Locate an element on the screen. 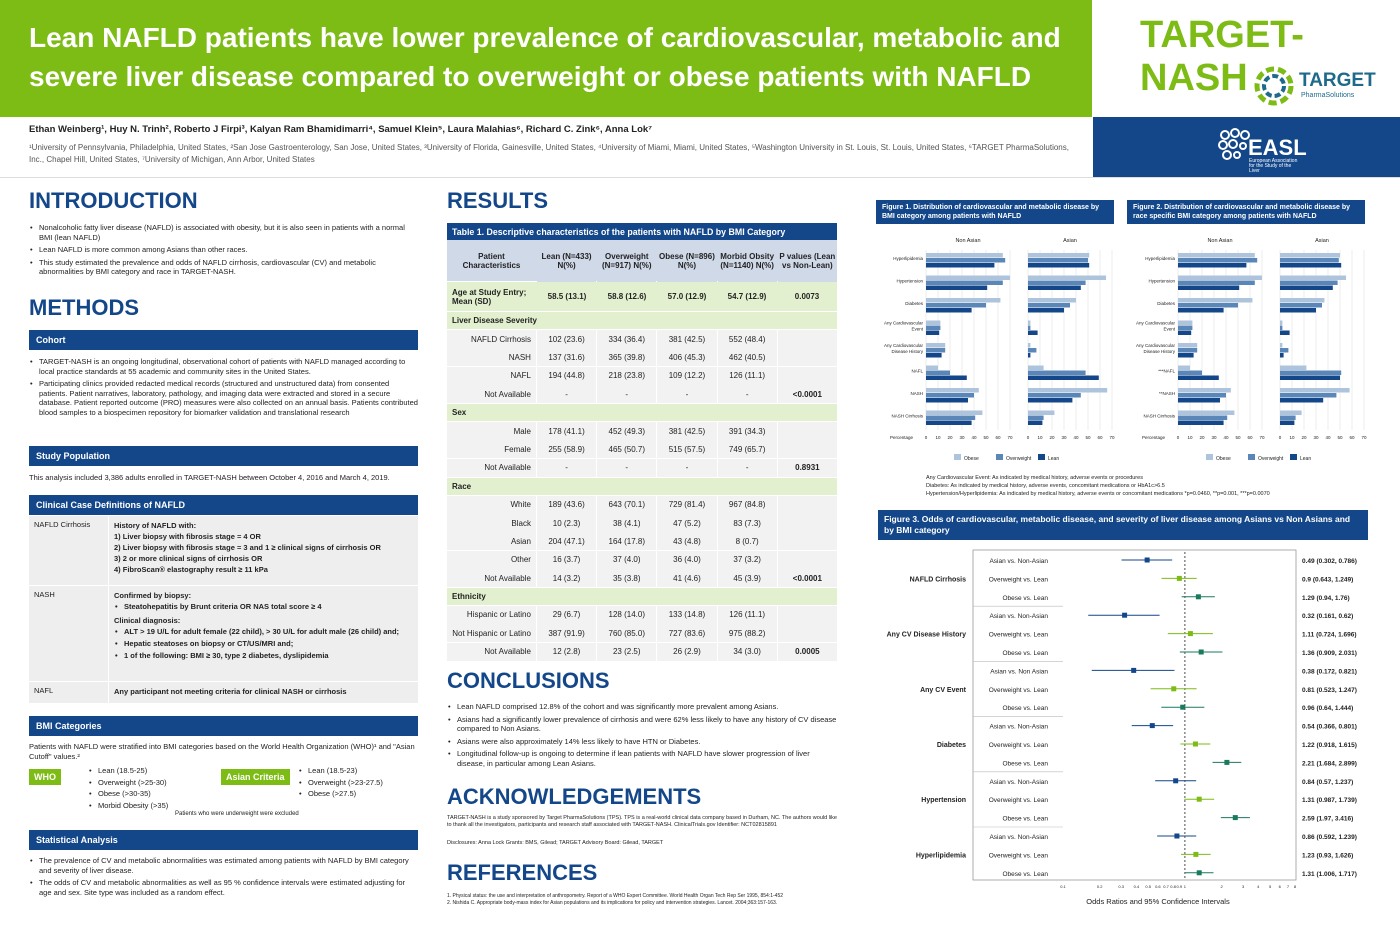  category-label: NASH is located at coordinates (916, 393).